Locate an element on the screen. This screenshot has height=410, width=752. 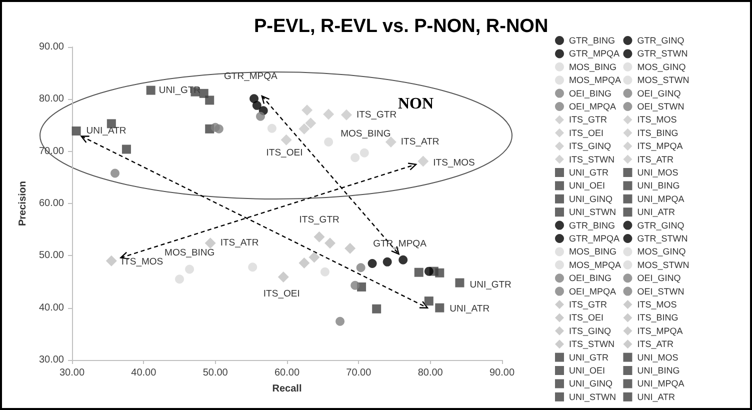
x-tick-label: 90.00 is located at coordinates (502, 373).